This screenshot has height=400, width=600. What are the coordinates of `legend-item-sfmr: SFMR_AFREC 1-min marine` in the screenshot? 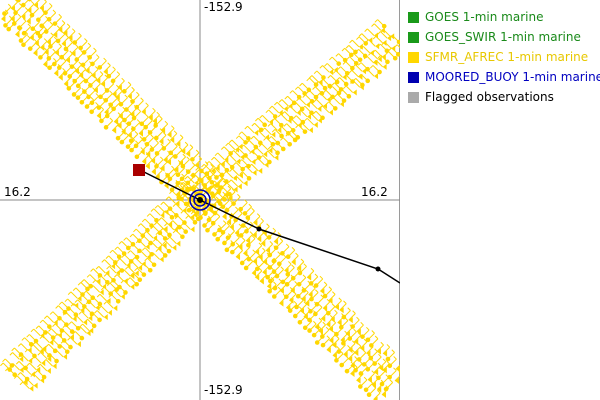 It's located at (504, 57).